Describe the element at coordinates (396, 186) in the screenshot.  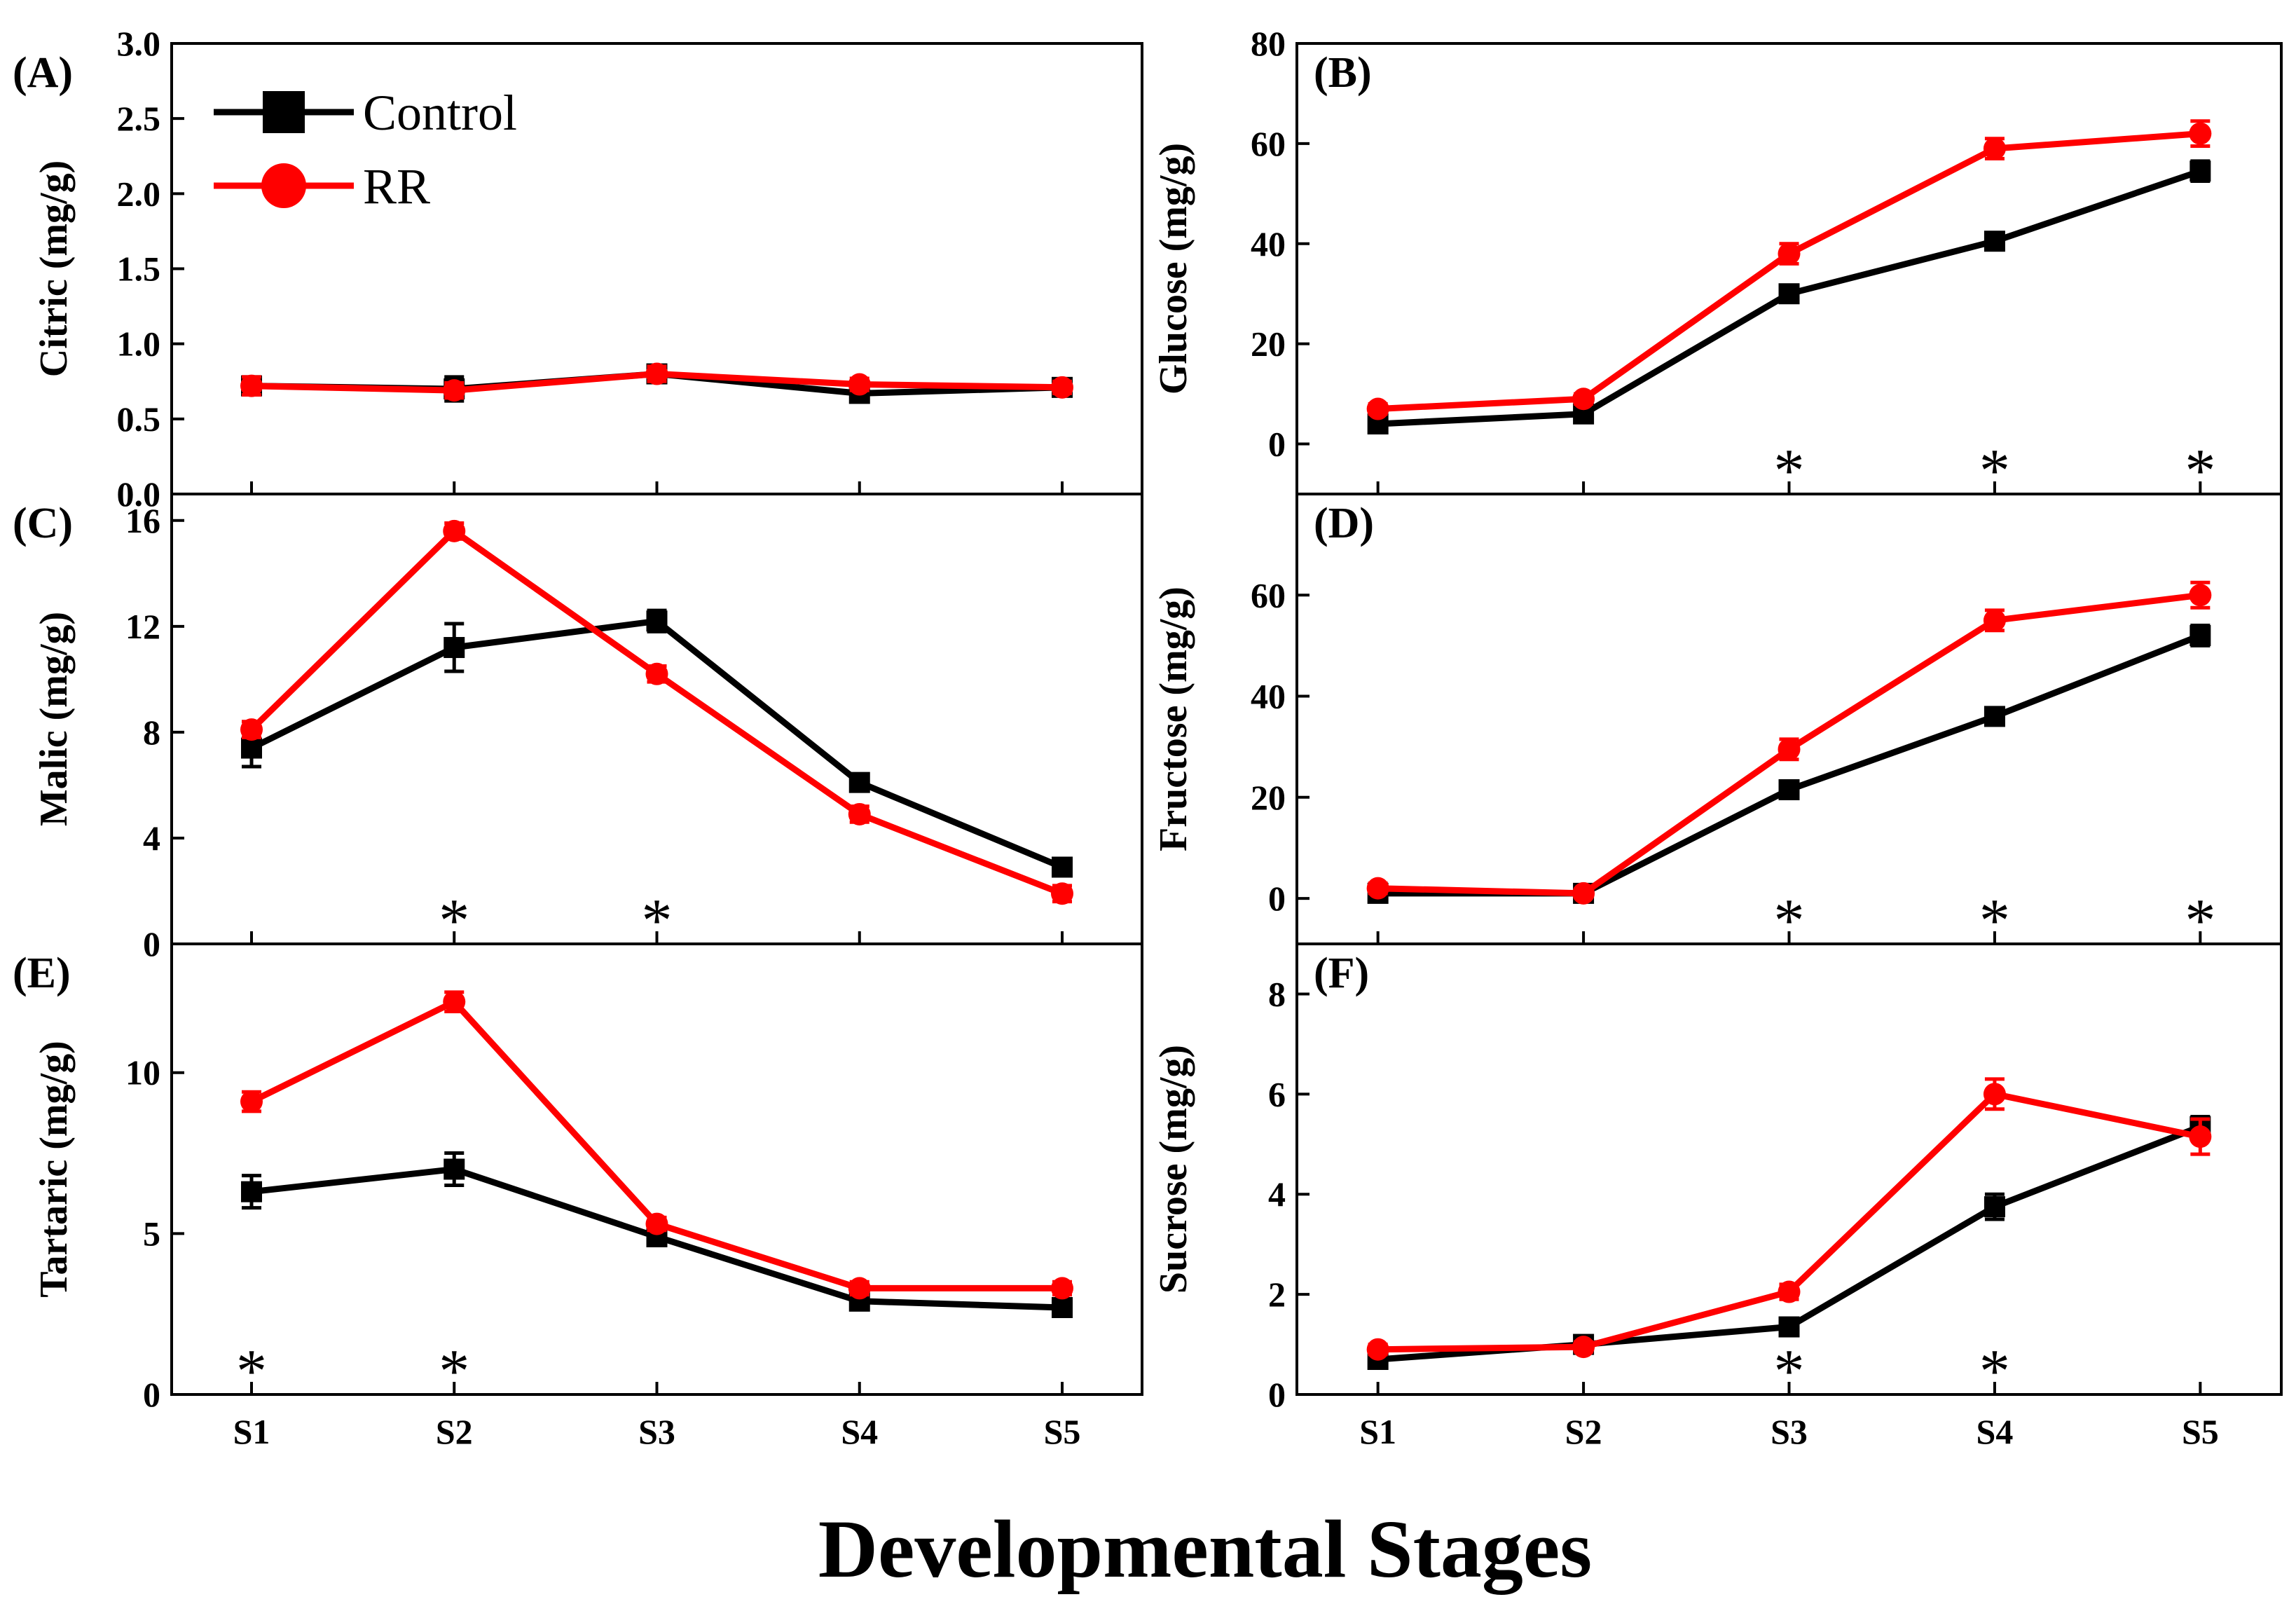
I see `legend-label: RR` at that location.